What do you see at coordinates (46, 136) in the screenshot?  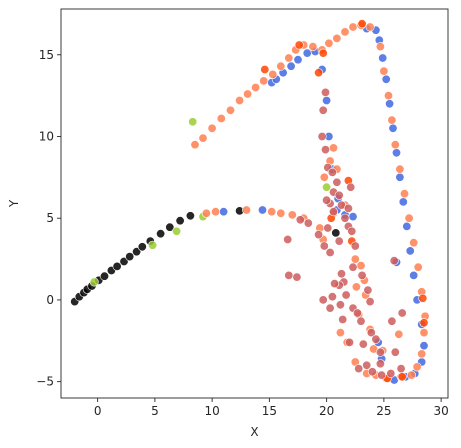 I see `y-tick-label: 10` at bounding box center [46, 136].